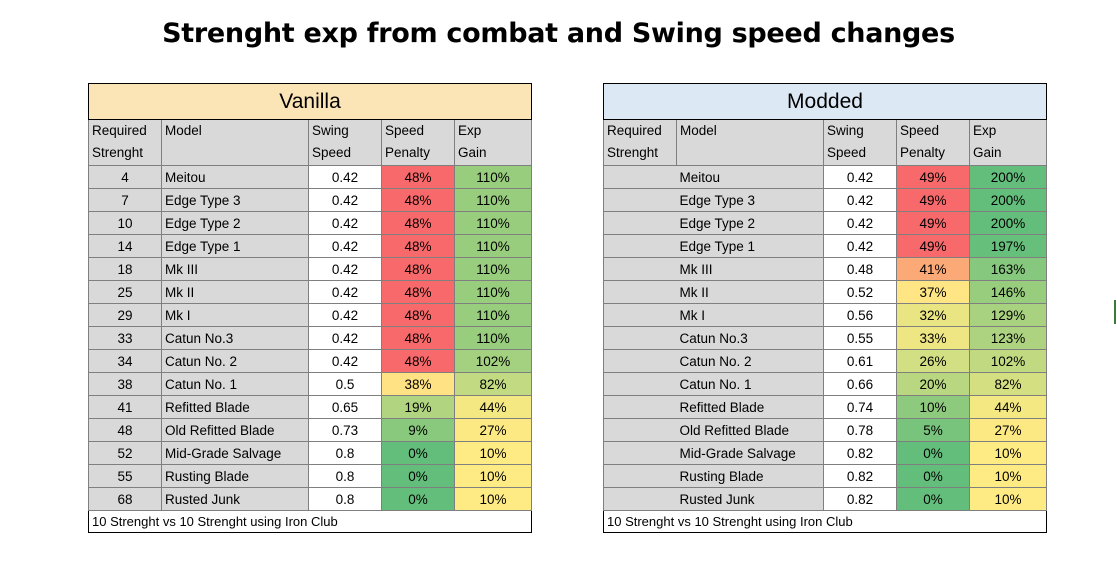 Image resolution: width=1117 pixels, height=588 pixels. Describe the element at coordinates (860, 269) in the screenshot. I see `swing-speed-cell: 0.48` at that location.